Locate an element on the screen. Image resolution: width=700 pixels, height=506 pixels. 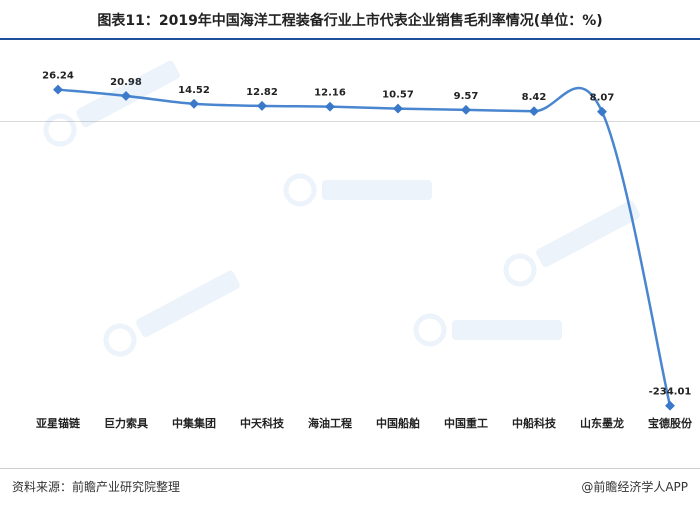
x-tick-label: 中天科技 is located at coordinates (262, 423).